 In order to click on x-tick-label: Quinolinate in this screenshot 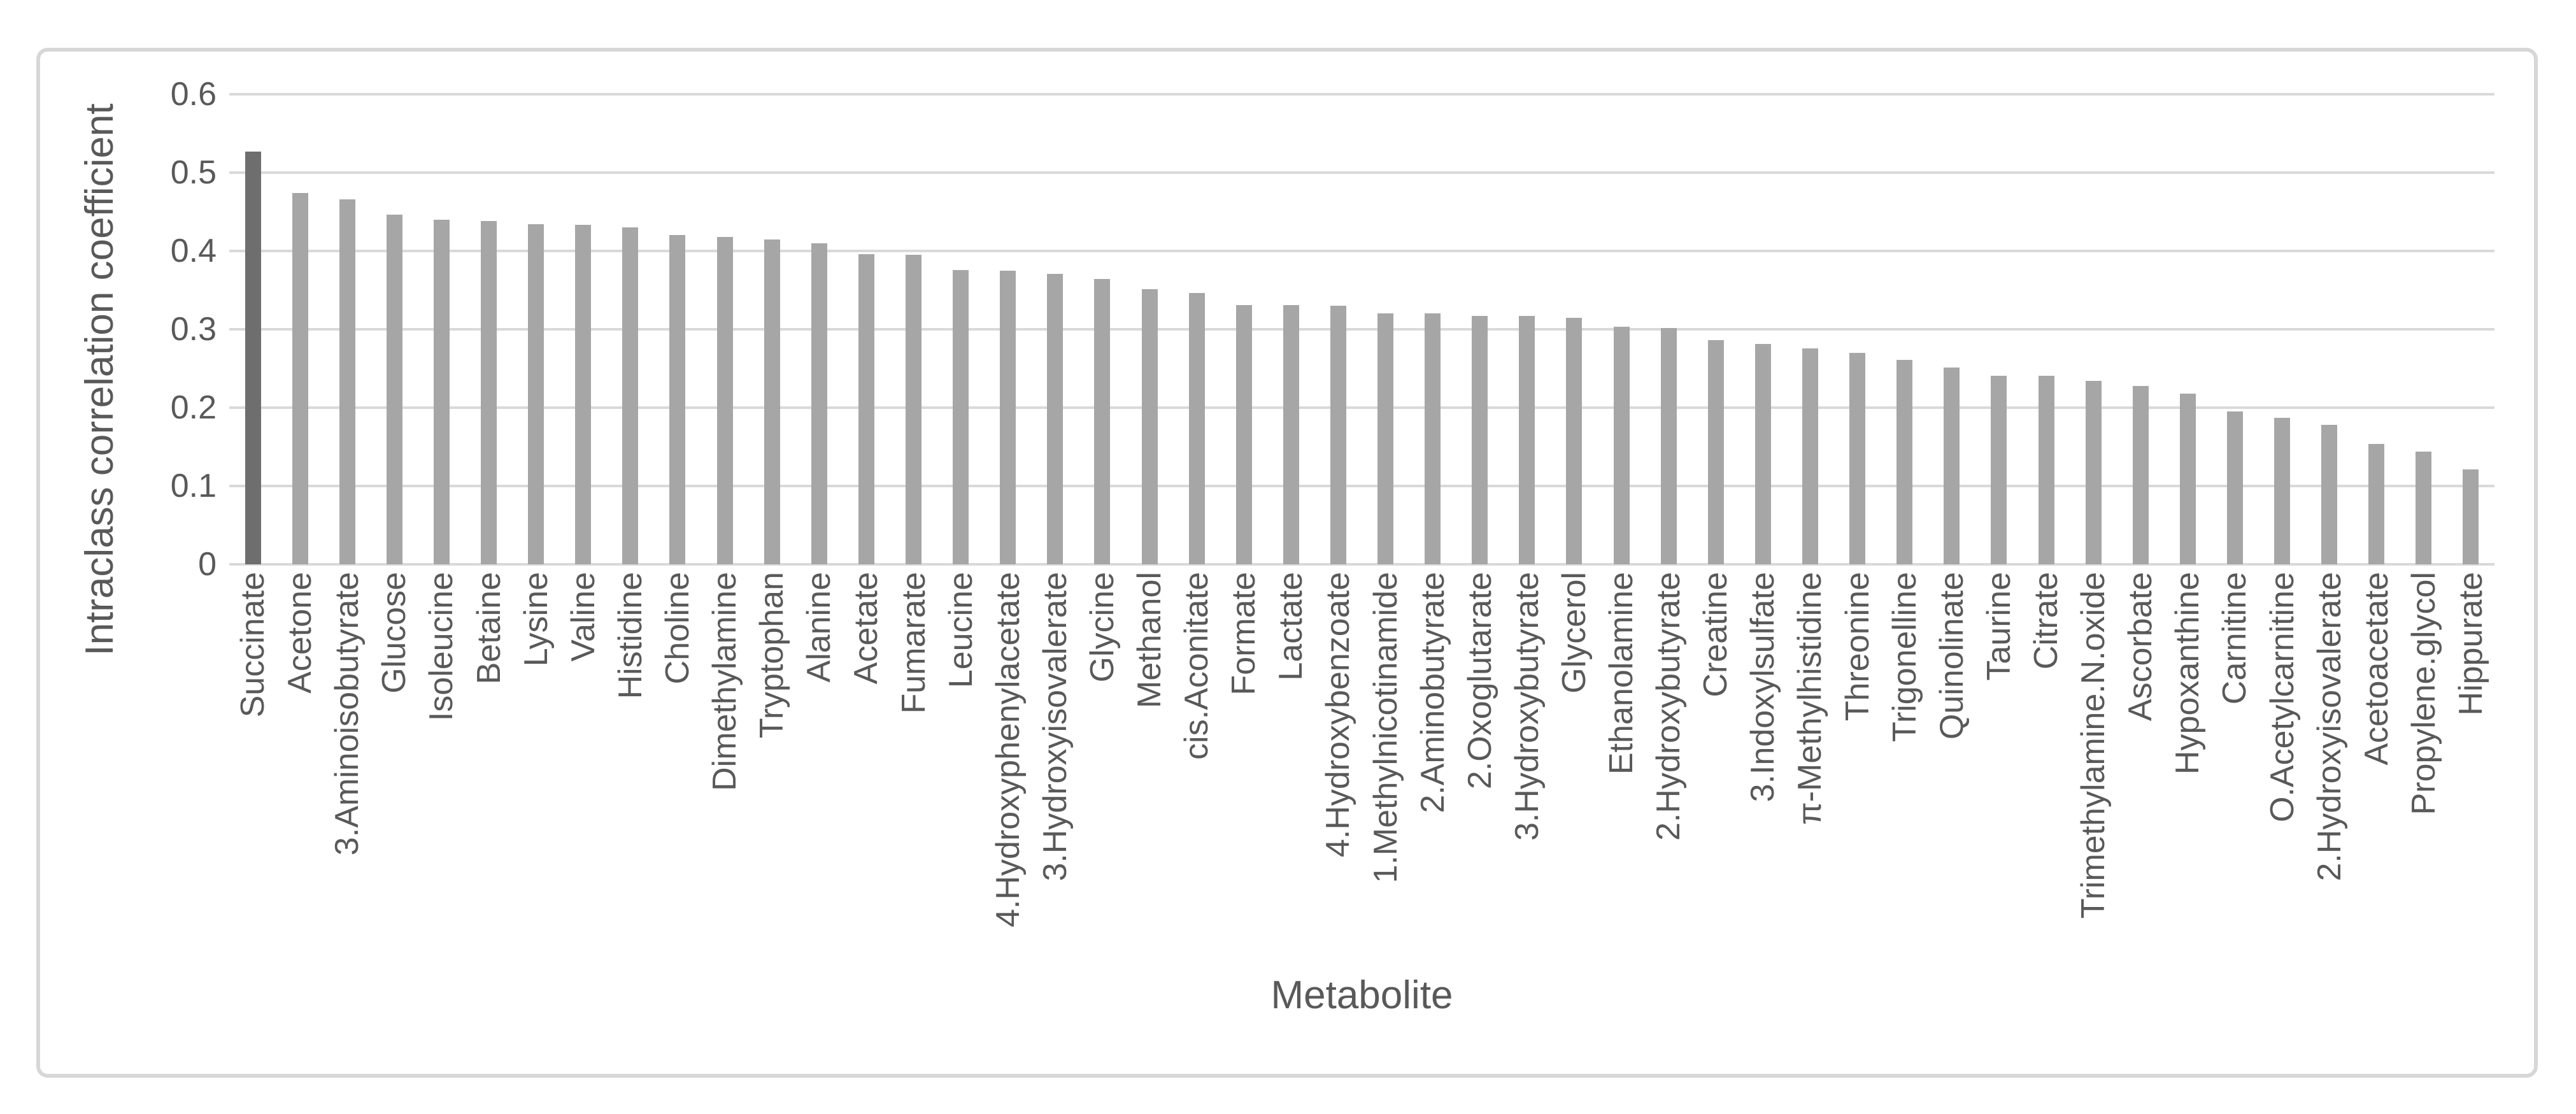, I will do `click(1952, 656)`.